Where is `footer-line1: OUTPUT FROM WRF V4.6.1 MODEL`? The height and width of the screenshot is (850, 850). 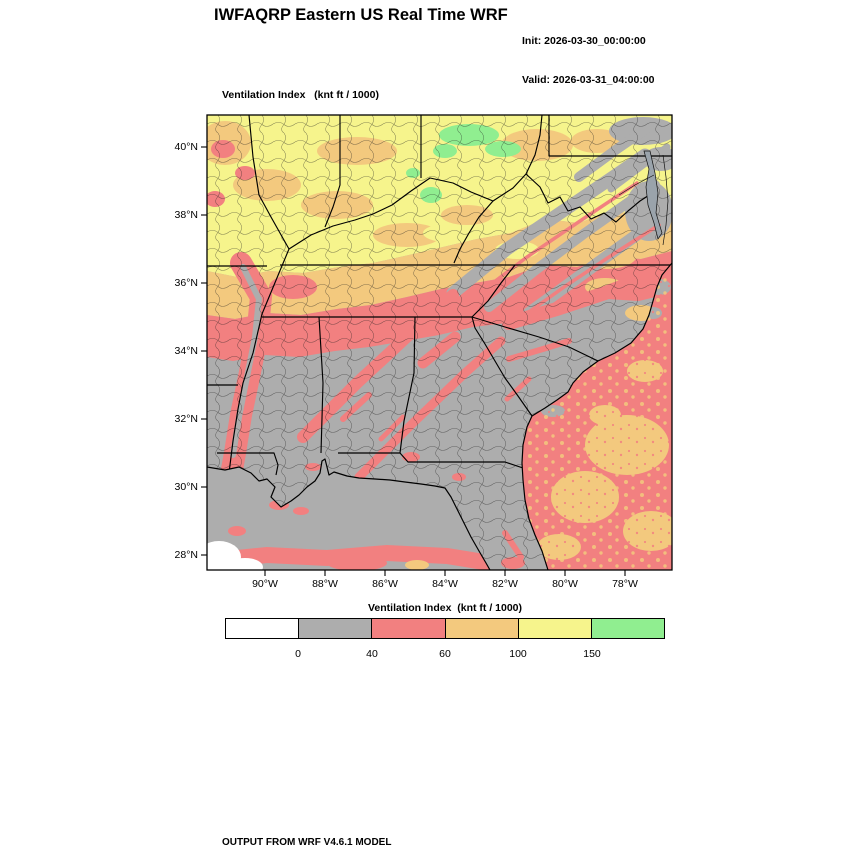 footer-line1: OUTPUT FROM WRF V4.6.1 MODEL is located at coordinates (307, 842).